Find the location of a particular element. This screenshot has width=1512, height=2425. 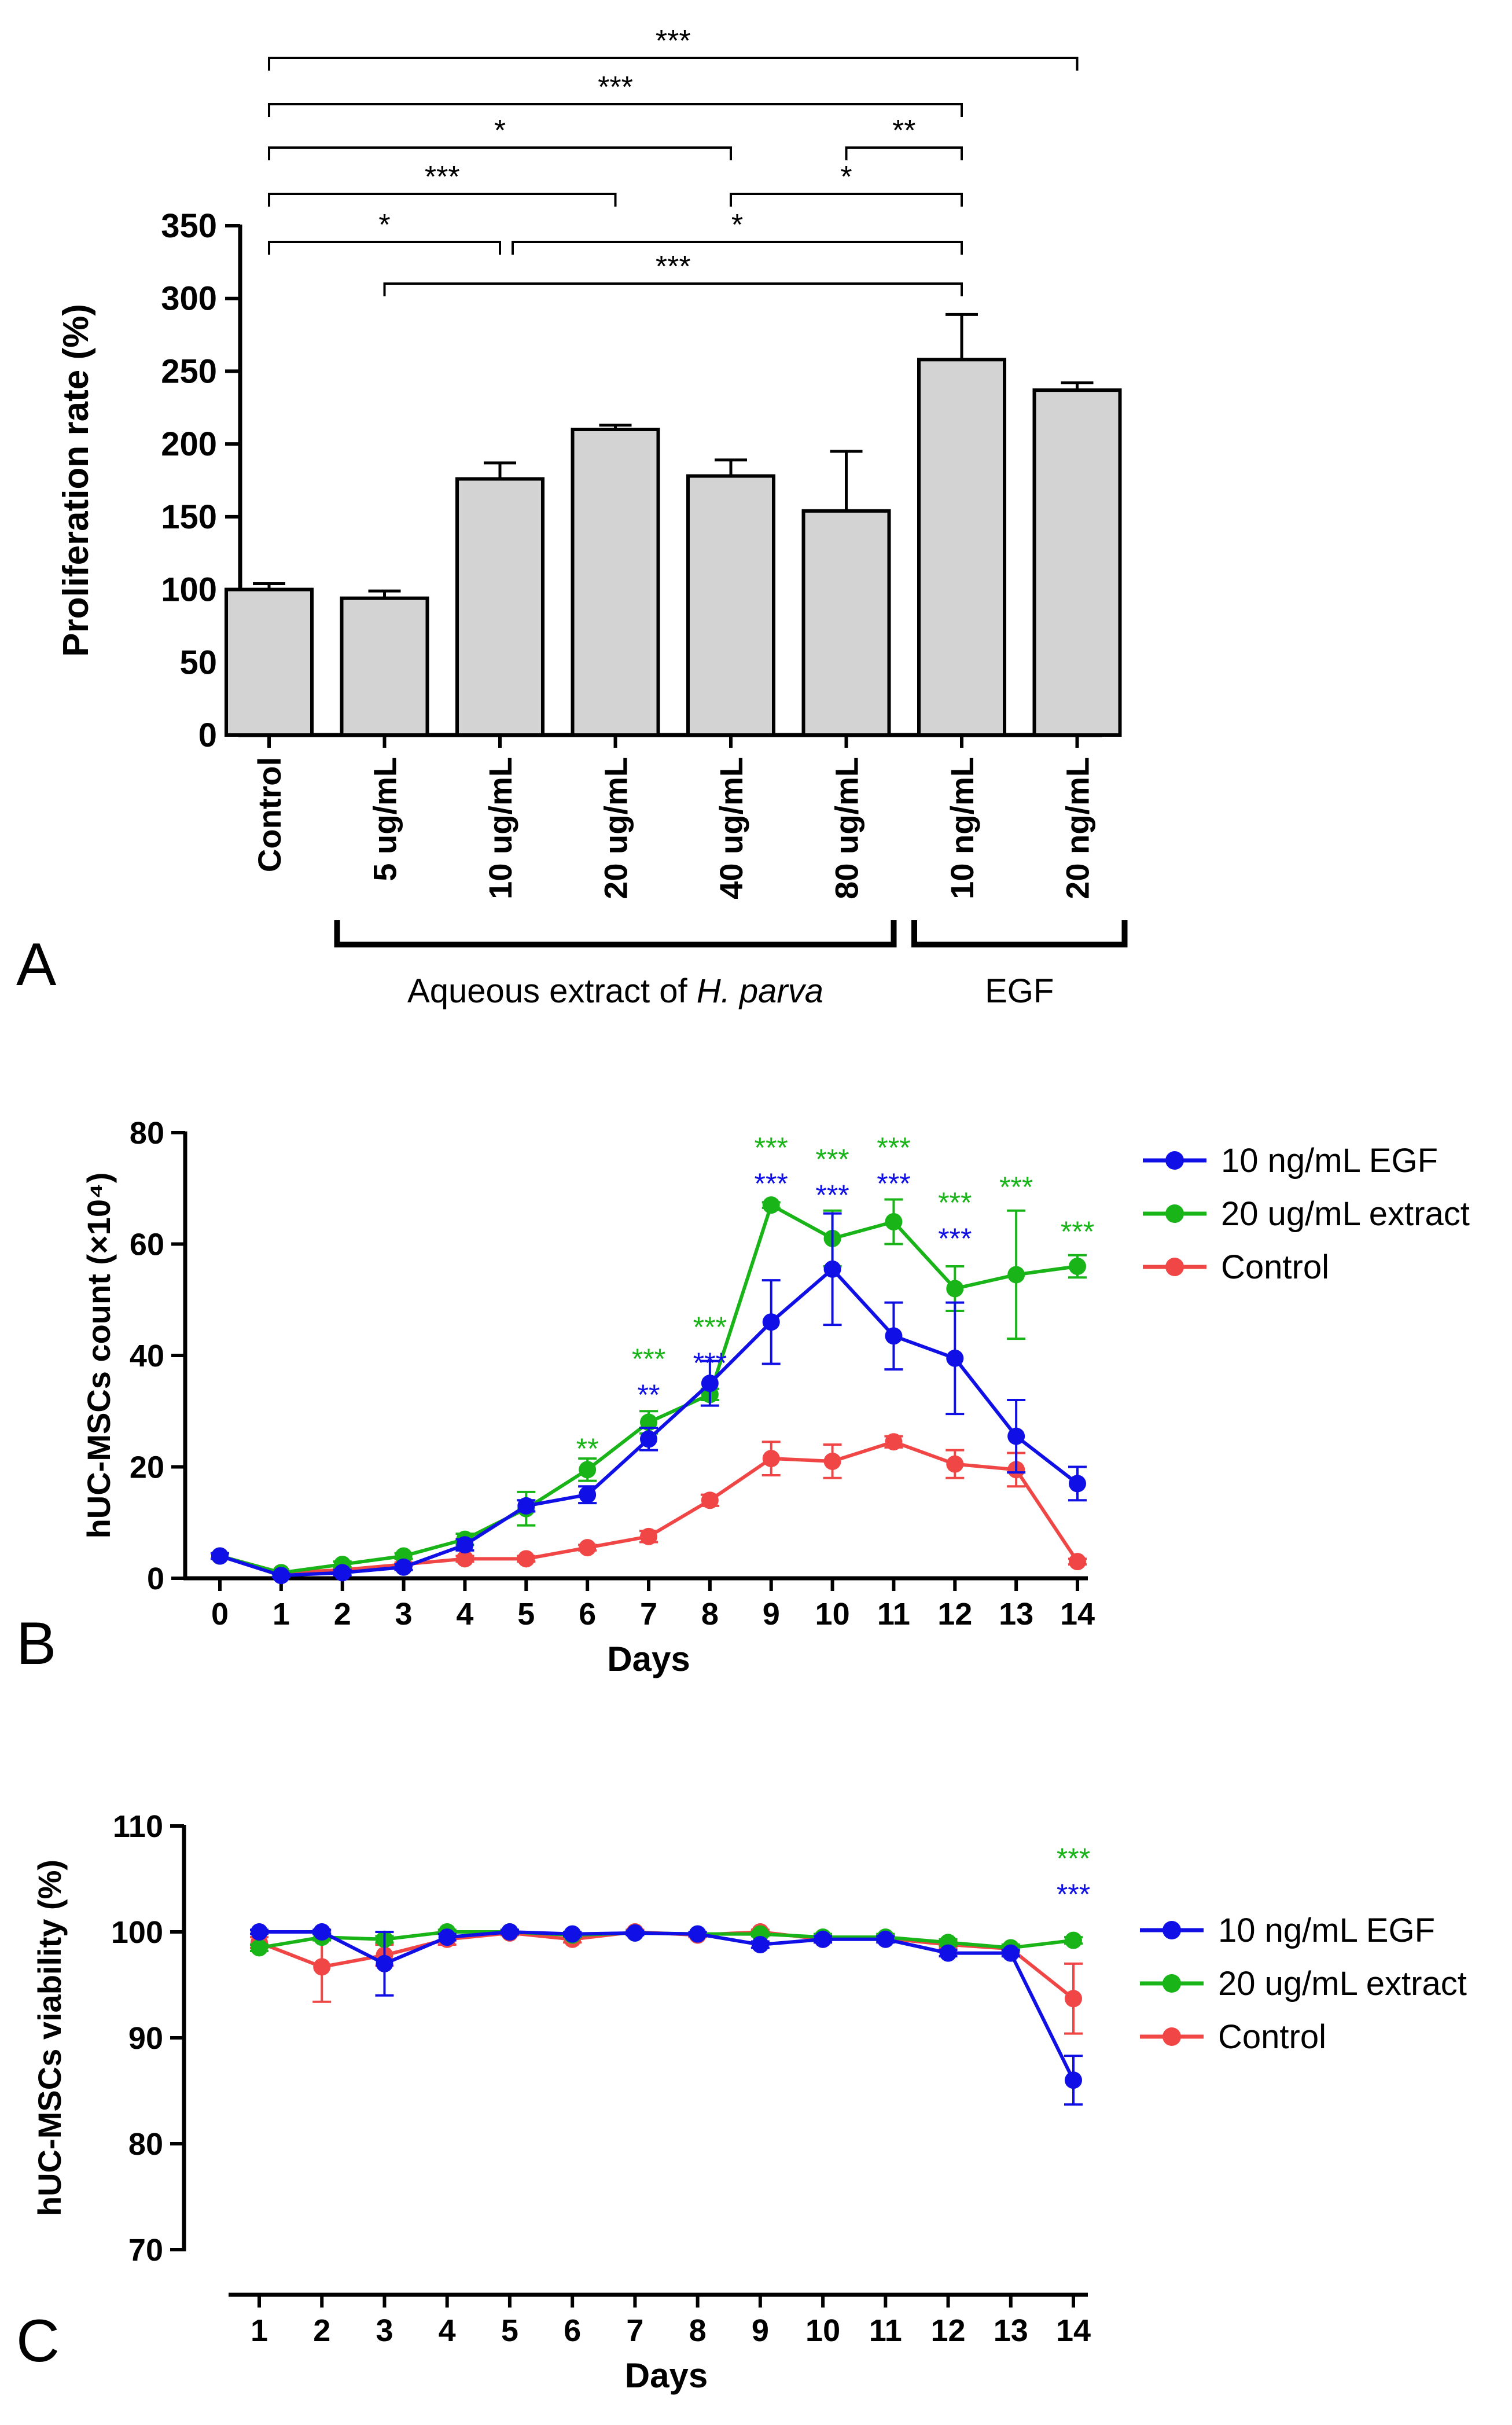

panel-b-letter: B is located at coordinates (36, 1643).